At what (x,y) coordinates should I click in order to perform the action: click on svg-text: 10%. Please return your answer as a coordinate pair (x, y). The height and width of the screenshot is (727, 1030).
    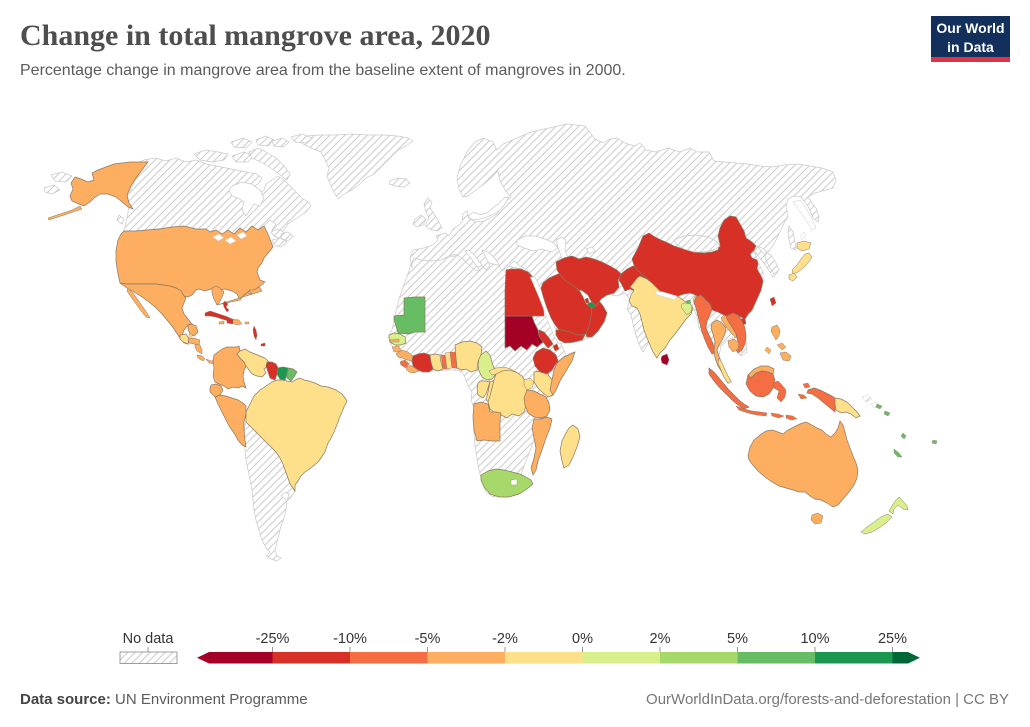
    Looking at the image, I should click on (814, 639).